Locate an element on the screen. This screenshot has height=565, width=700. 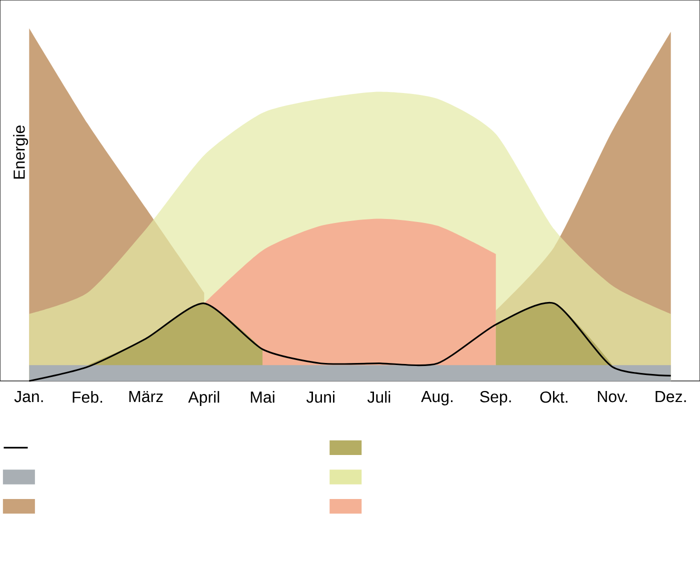
x-tick-label: März is located at coordinates (146, 396).